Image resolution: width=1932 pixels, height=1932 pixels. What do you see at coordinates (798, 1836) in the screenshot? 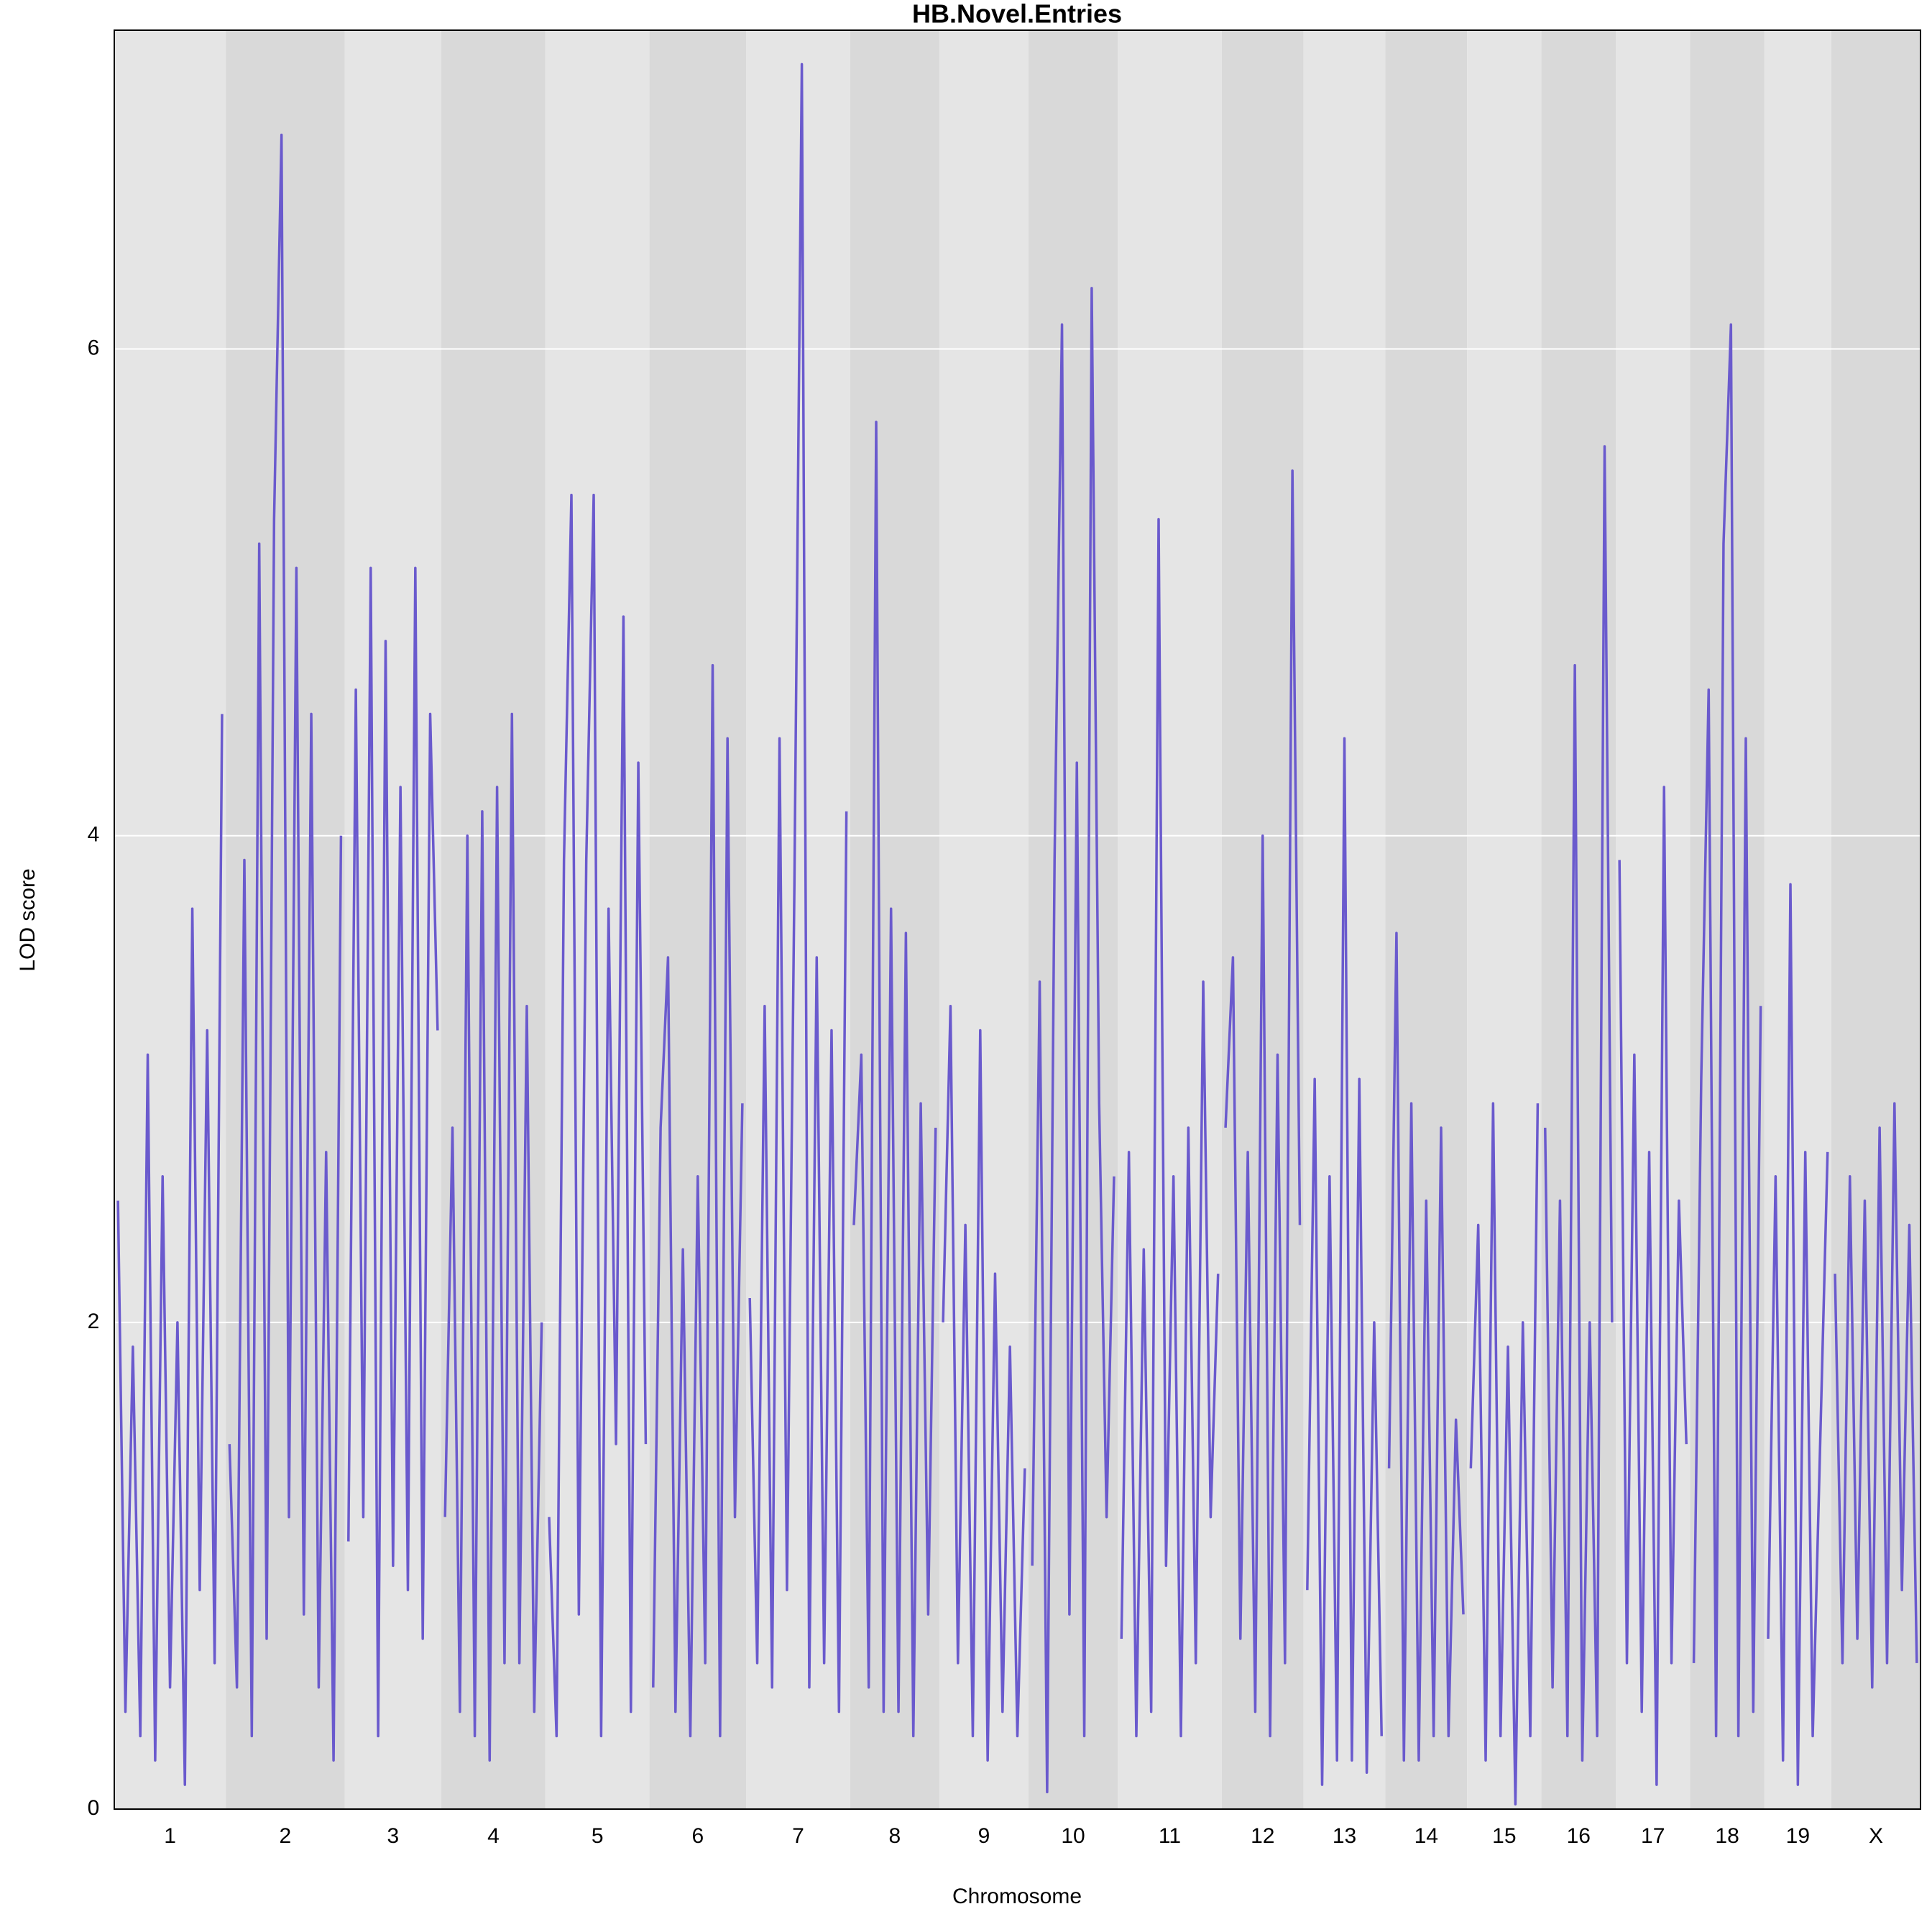
I see `x-tick-label: 7` at bounding box center [798, 1836].